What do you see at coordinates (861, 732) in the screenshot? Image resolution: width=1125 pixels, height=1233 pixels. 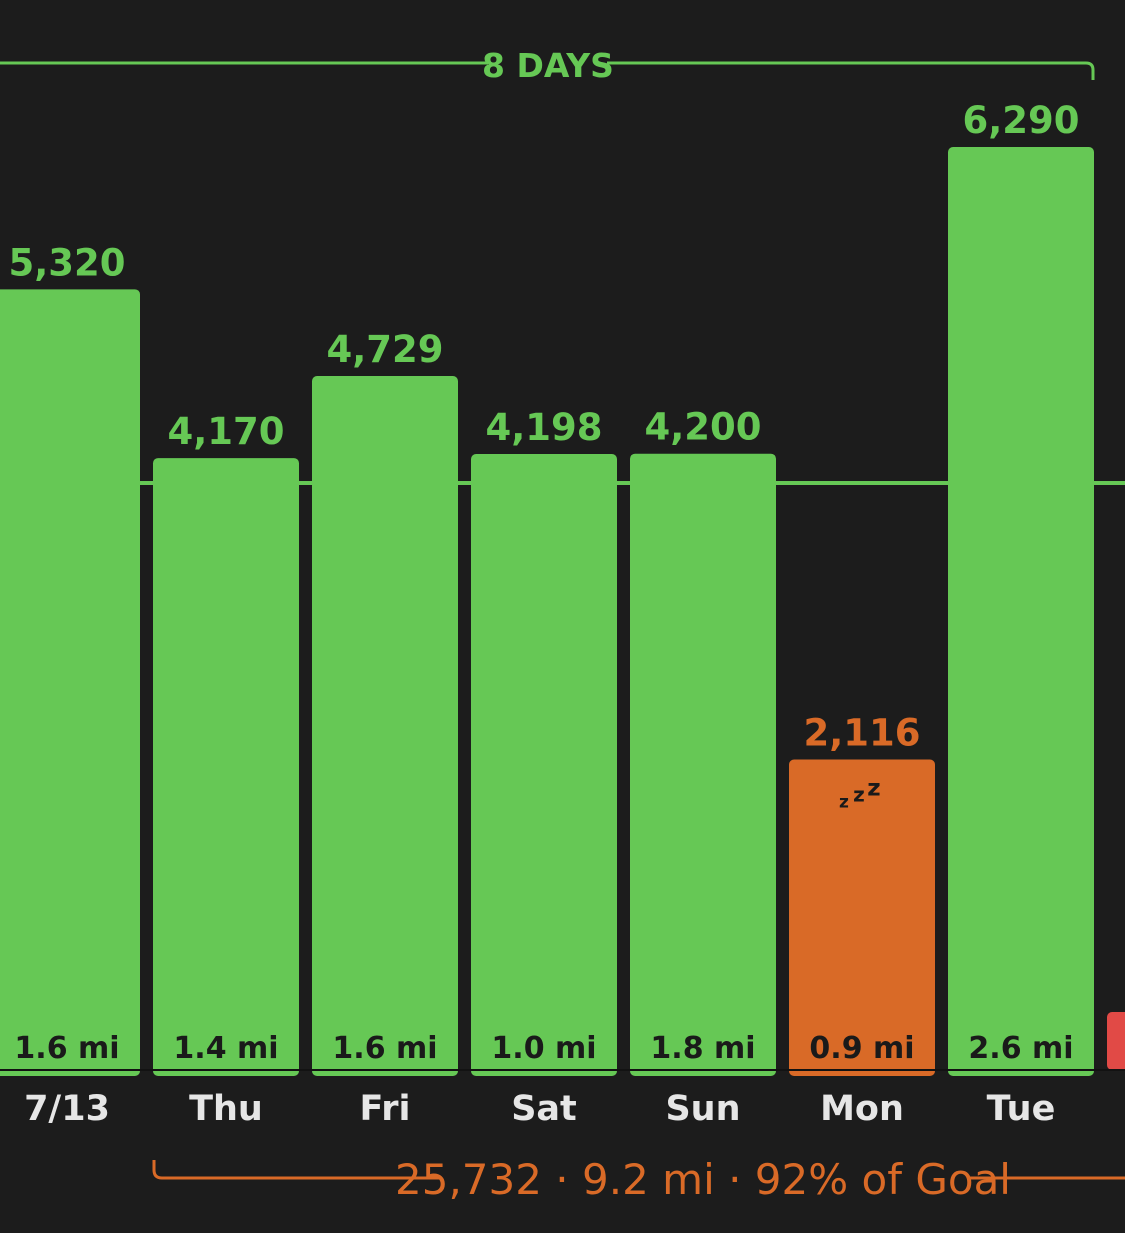 I see `bar-value-label: 2,116` at bounding box center [861, 732].